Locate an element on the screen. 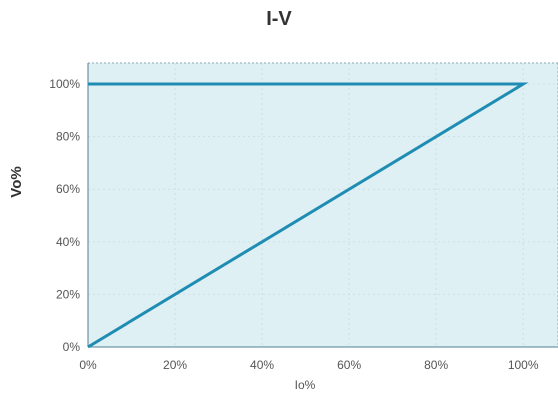 This screenshot has height=396, width=558. x-tick-label: 80% is located at coordinates (436, 365).